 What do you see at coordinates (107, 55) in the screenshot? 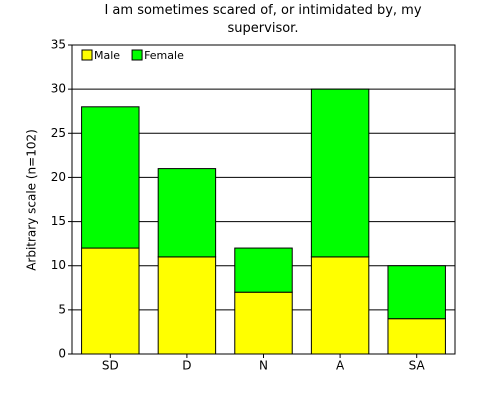
I see `legend-label: Male` at bounding box center [107, 55].